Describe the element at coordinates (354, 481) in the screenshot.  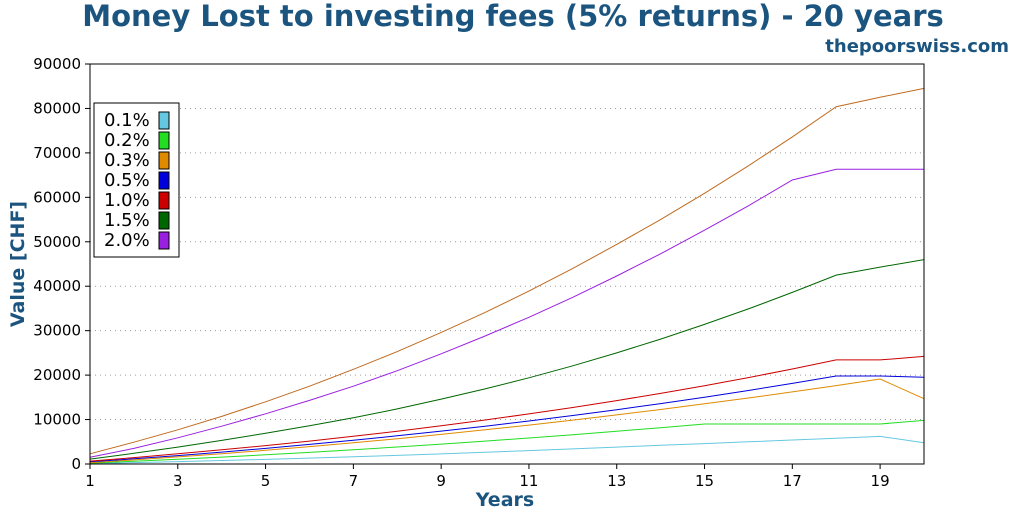
I see `x-tick-label-3: 7` at that location.